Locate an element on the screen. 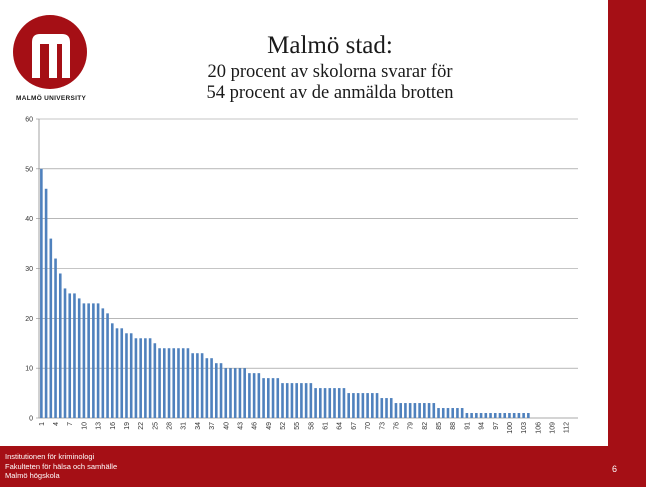 The height and width of the screenshot is (487, 646). page-number: 6 is located at coordinates (615, 469).